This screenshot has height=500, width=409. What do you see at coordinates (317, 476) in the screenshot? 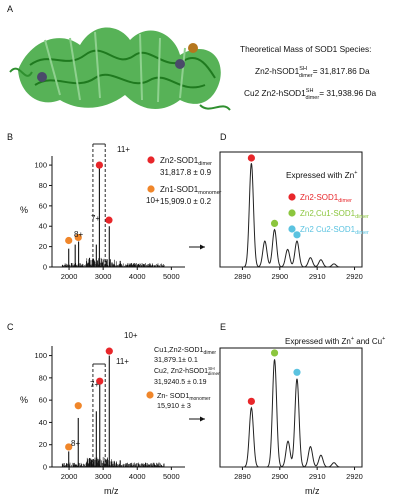
I see `panel-e-x-tick-label: 2910` at bounding box center [317, 476].